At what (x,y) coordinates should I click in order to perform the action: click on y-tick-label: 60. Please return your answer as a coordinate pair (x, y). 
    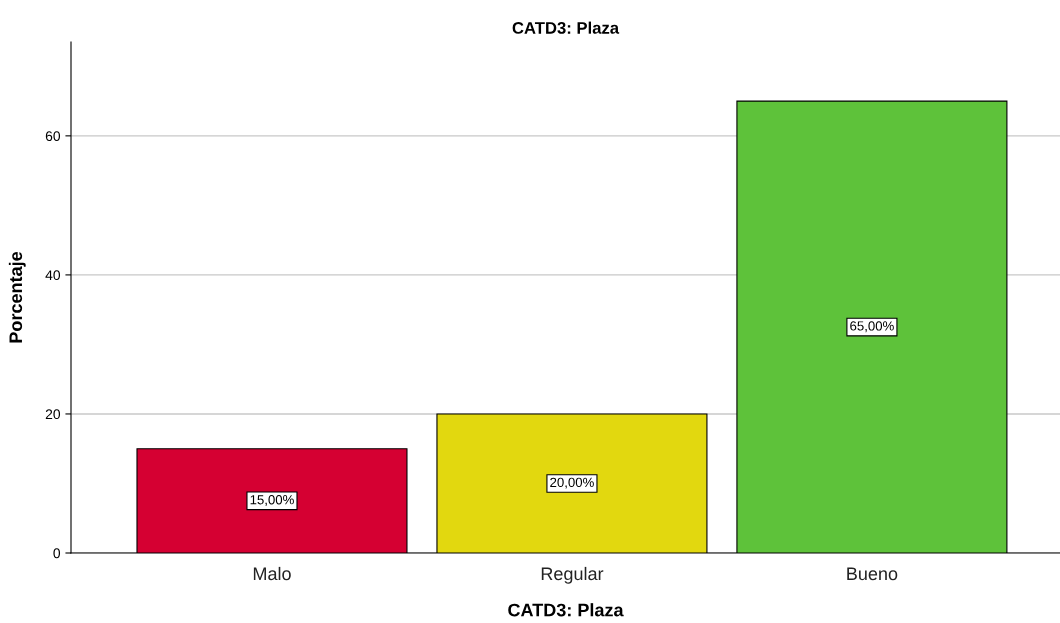
    Looking at the image, I should click on (53, 136).